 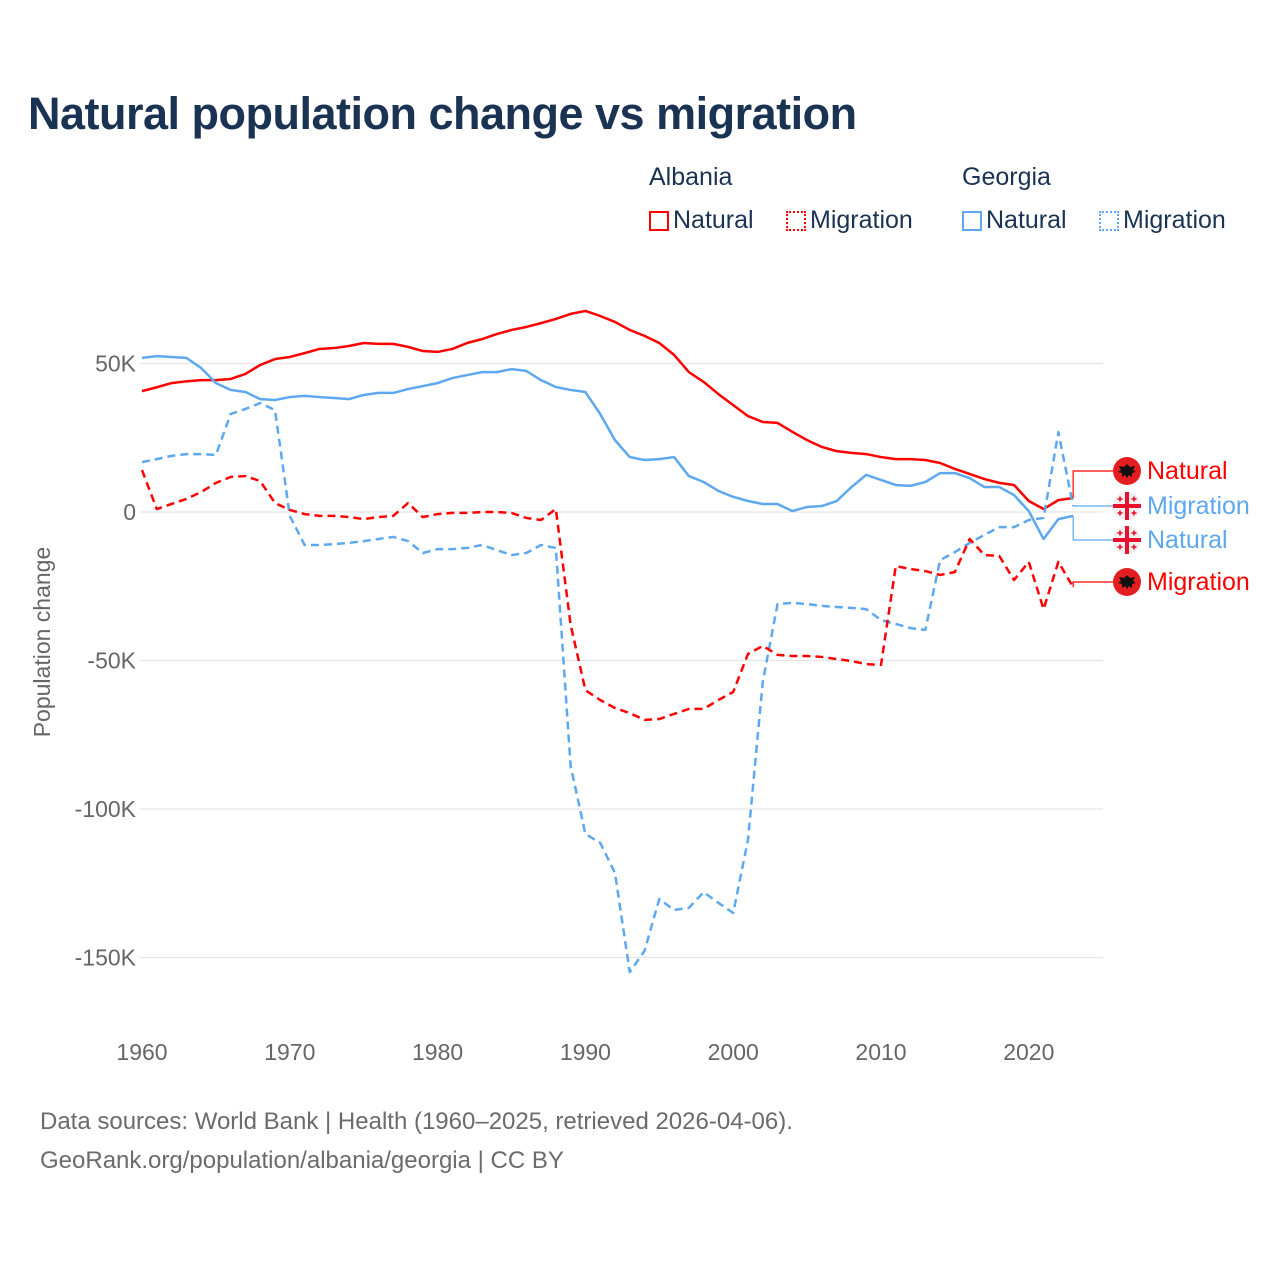 I want to click on series-line-albania-natural, so click(x=607, y=410).